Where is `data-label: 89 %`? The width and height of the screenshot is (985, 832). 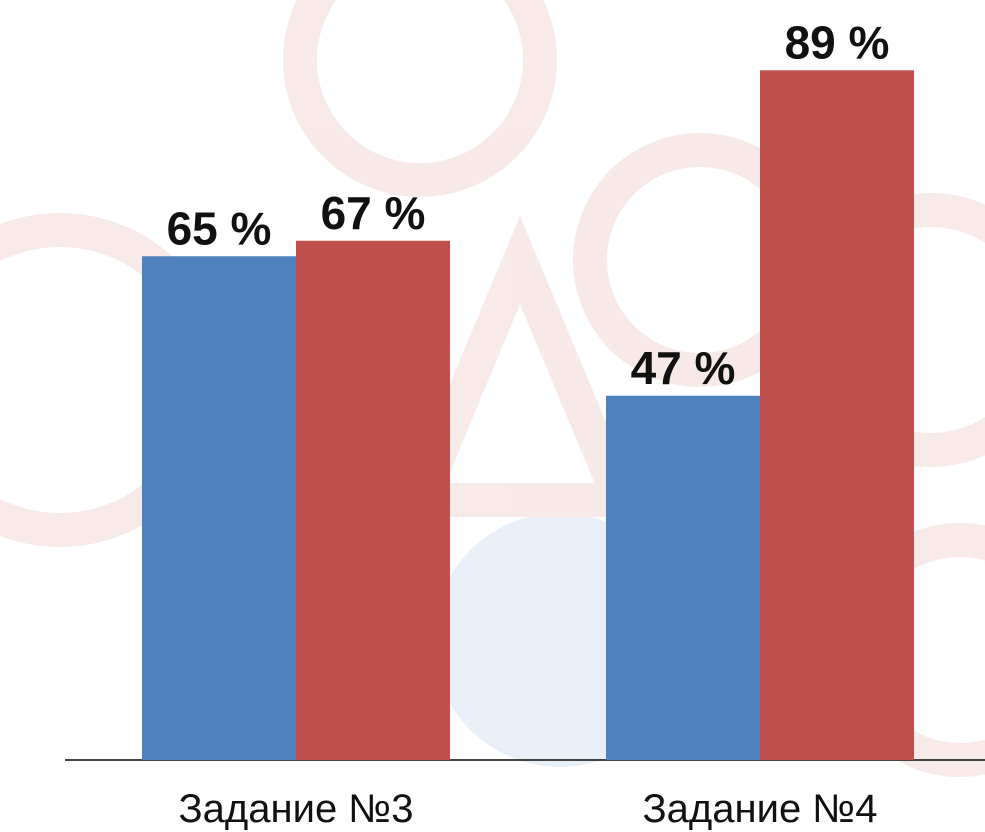
data-label: 89 % is located at coordinates (837, 42).